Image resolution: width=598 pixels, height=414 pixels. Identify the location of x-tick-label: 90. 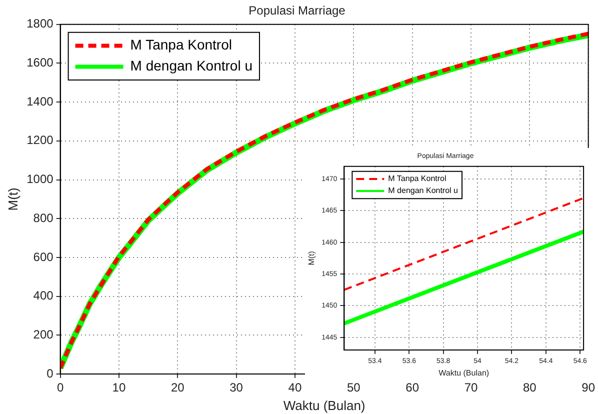
(589, 387).